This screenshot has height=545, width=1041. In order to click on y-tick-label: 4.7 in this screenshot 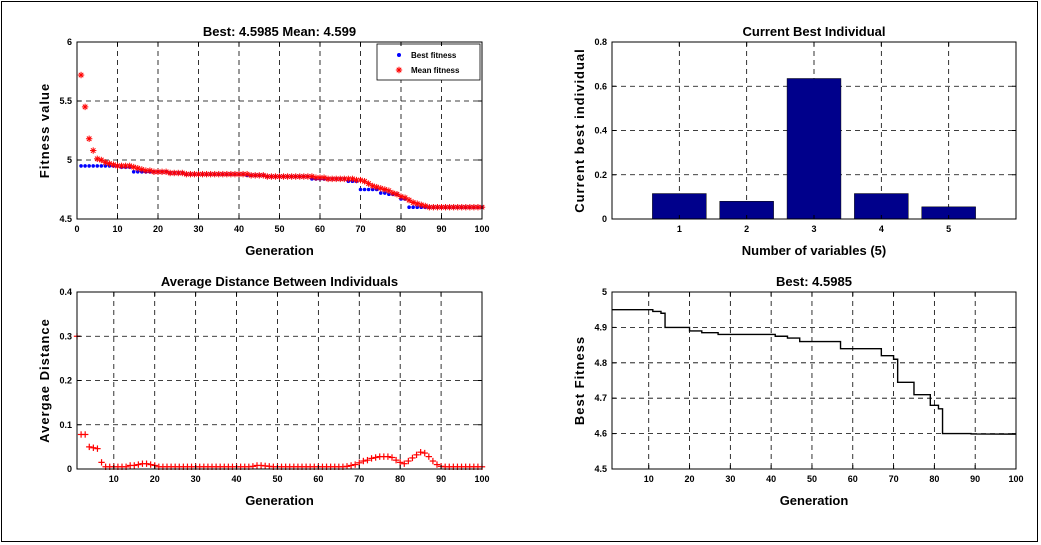, I will do `click(600, 398)`.